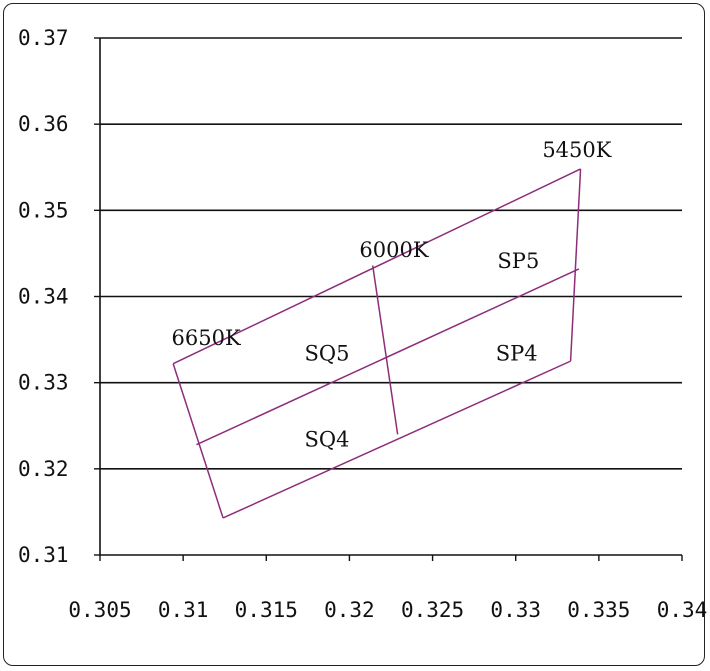  Describe the element at coordinates (517, 353) in the screenshot. I see `annotation-sp4: SP4` at that location.